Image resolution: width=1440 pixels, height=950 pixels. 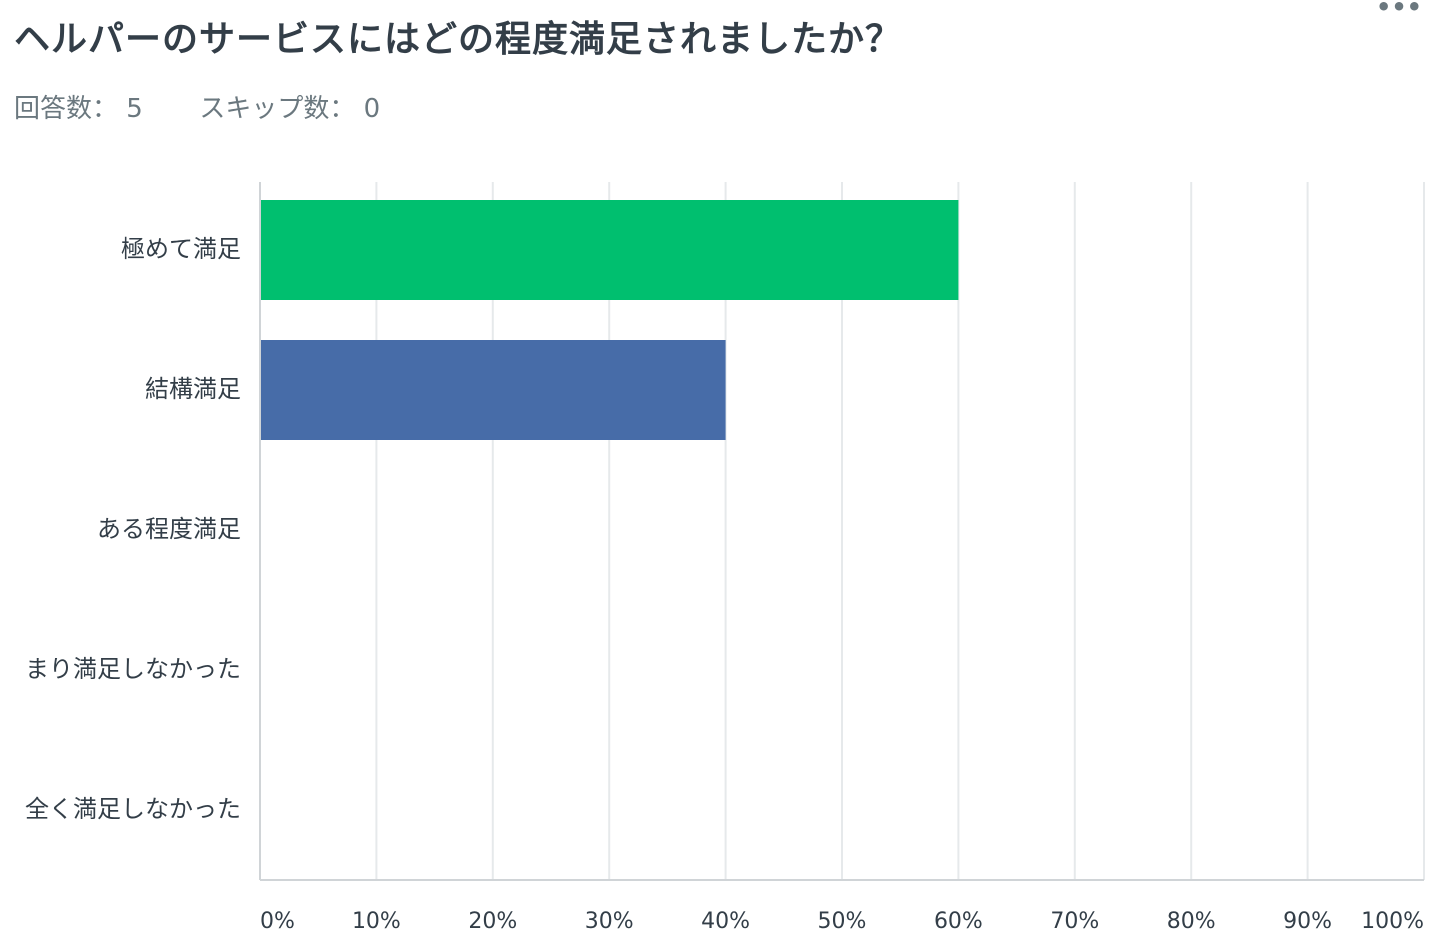 I want to click on tick-label-40: 40%, so click(x=725, y=921).